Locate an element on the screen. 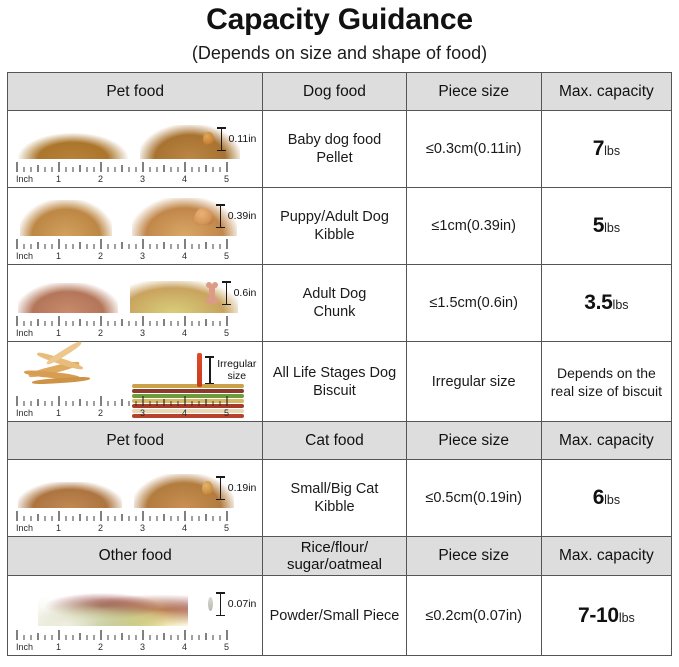 This screenshot has width=679, height=667. dimension-label-line1: Irregular is located at coordinates (237, 364).